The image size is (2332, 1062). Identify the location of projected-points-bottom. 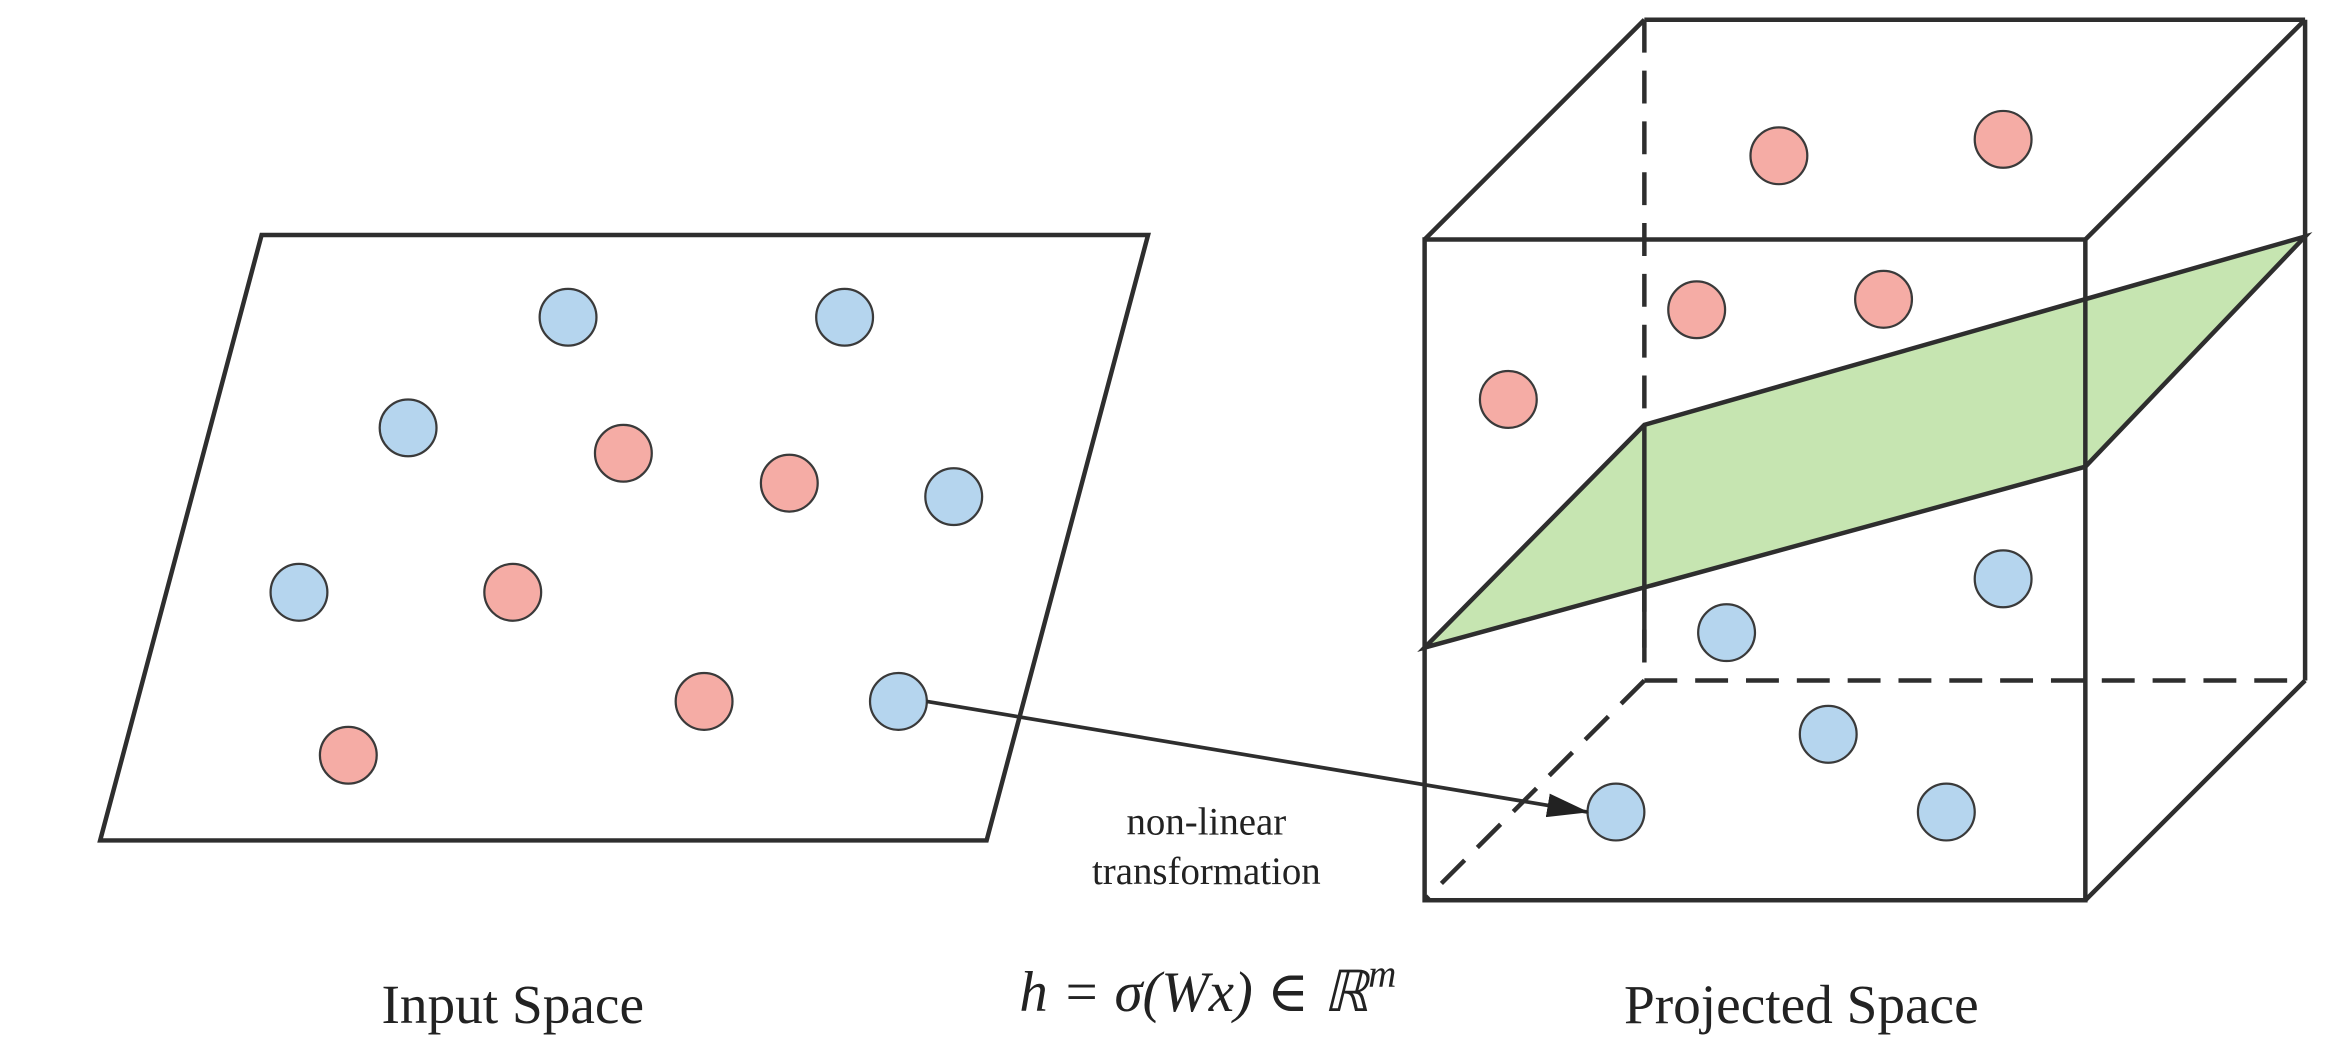
(1809, 695).